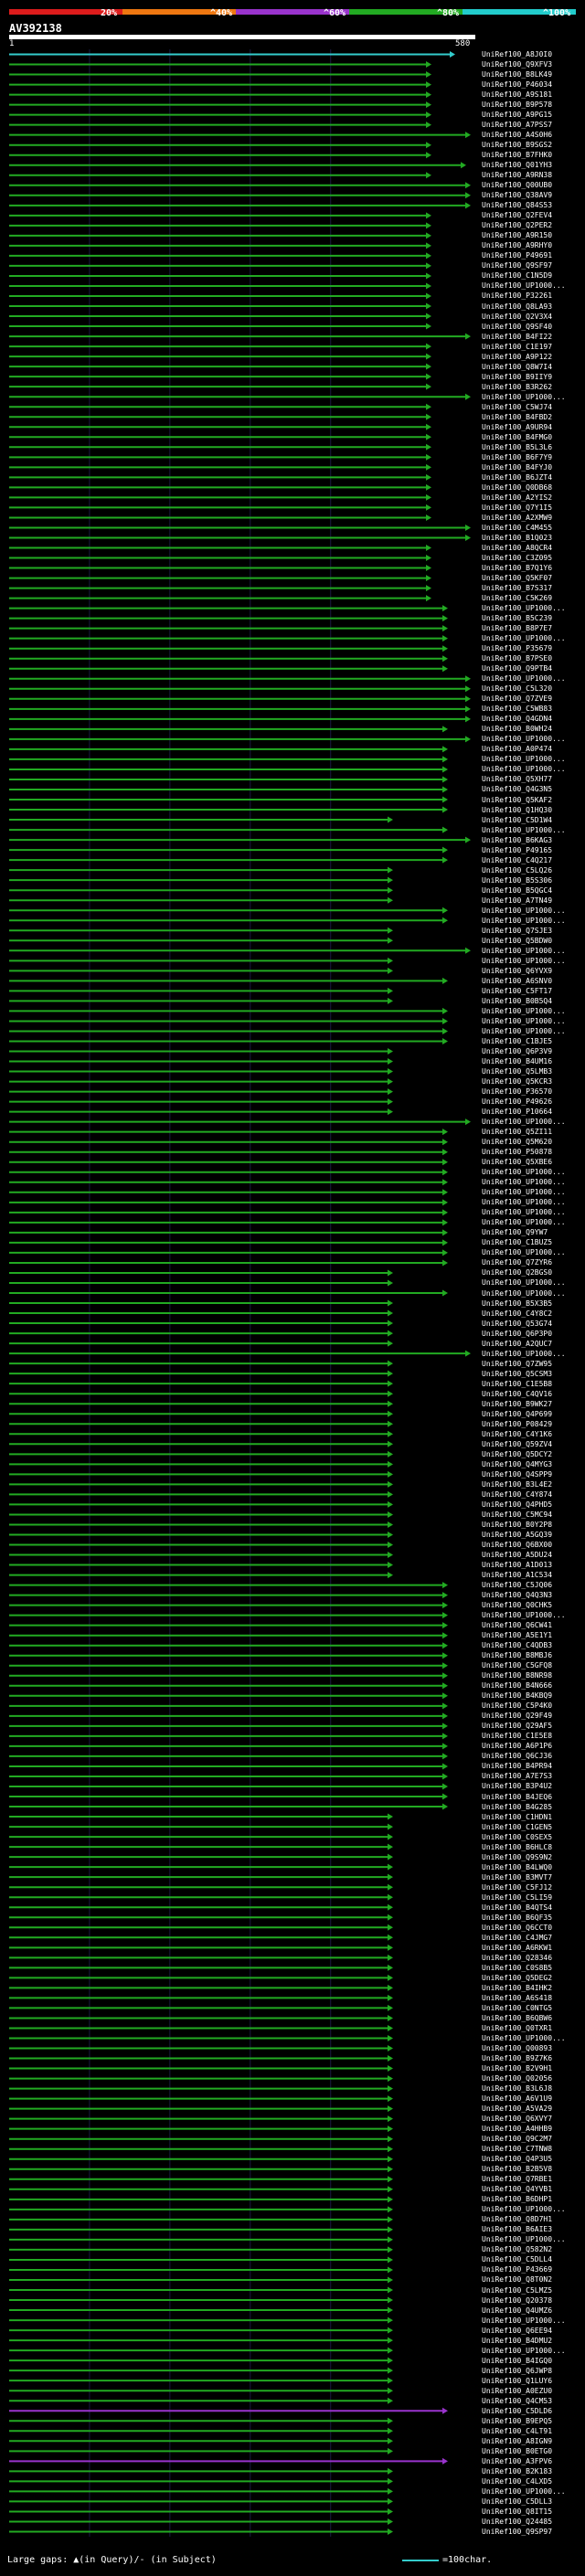  Describe the element at coordinates (517, 1987) in the screenshot. I see `hit-label: UniRef100_B4IHK2` at that location.